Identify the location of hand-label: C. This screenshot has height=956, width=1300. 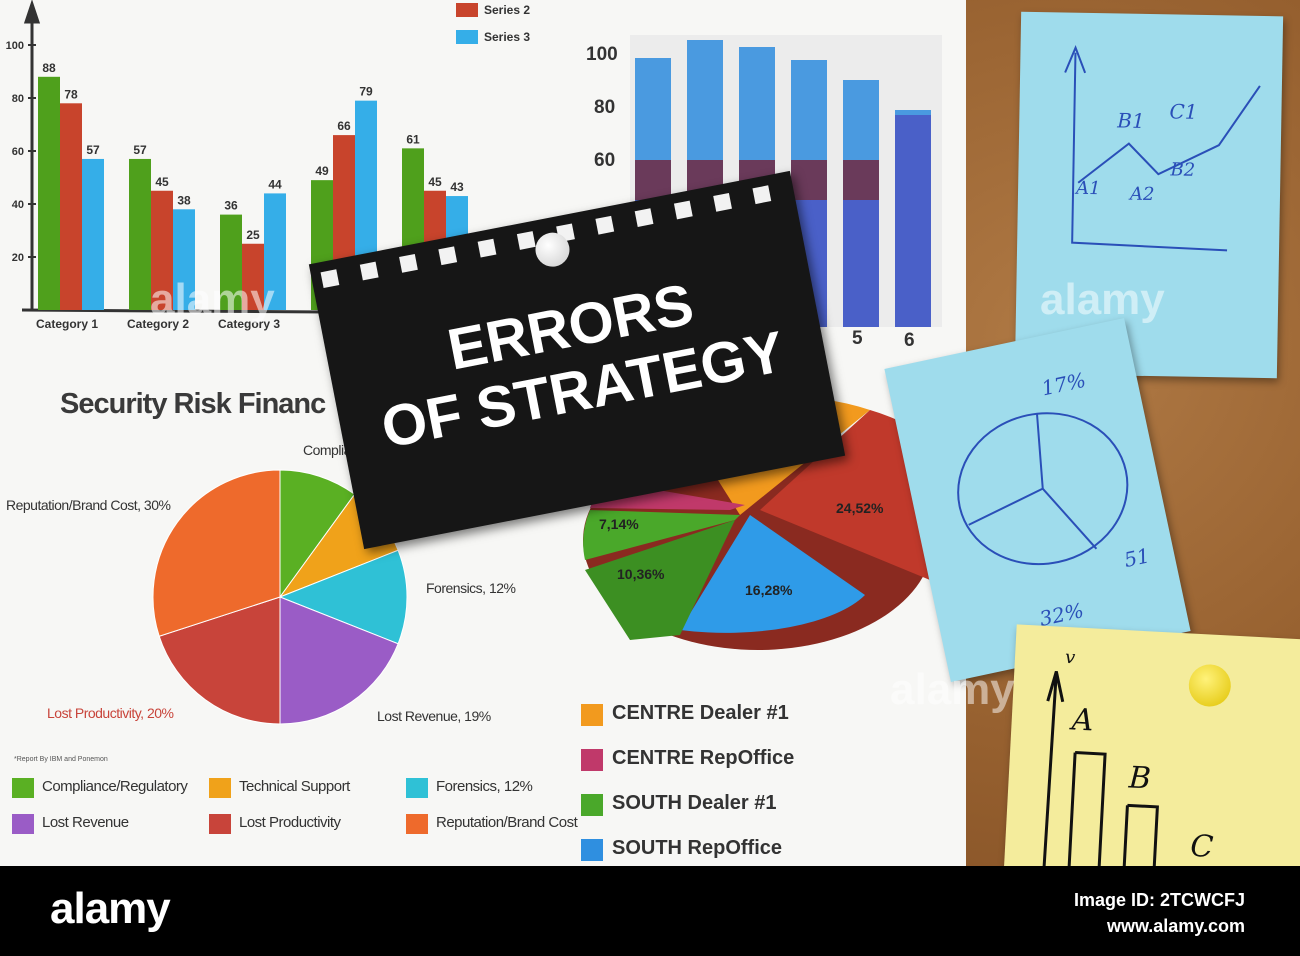
(1202, 846).